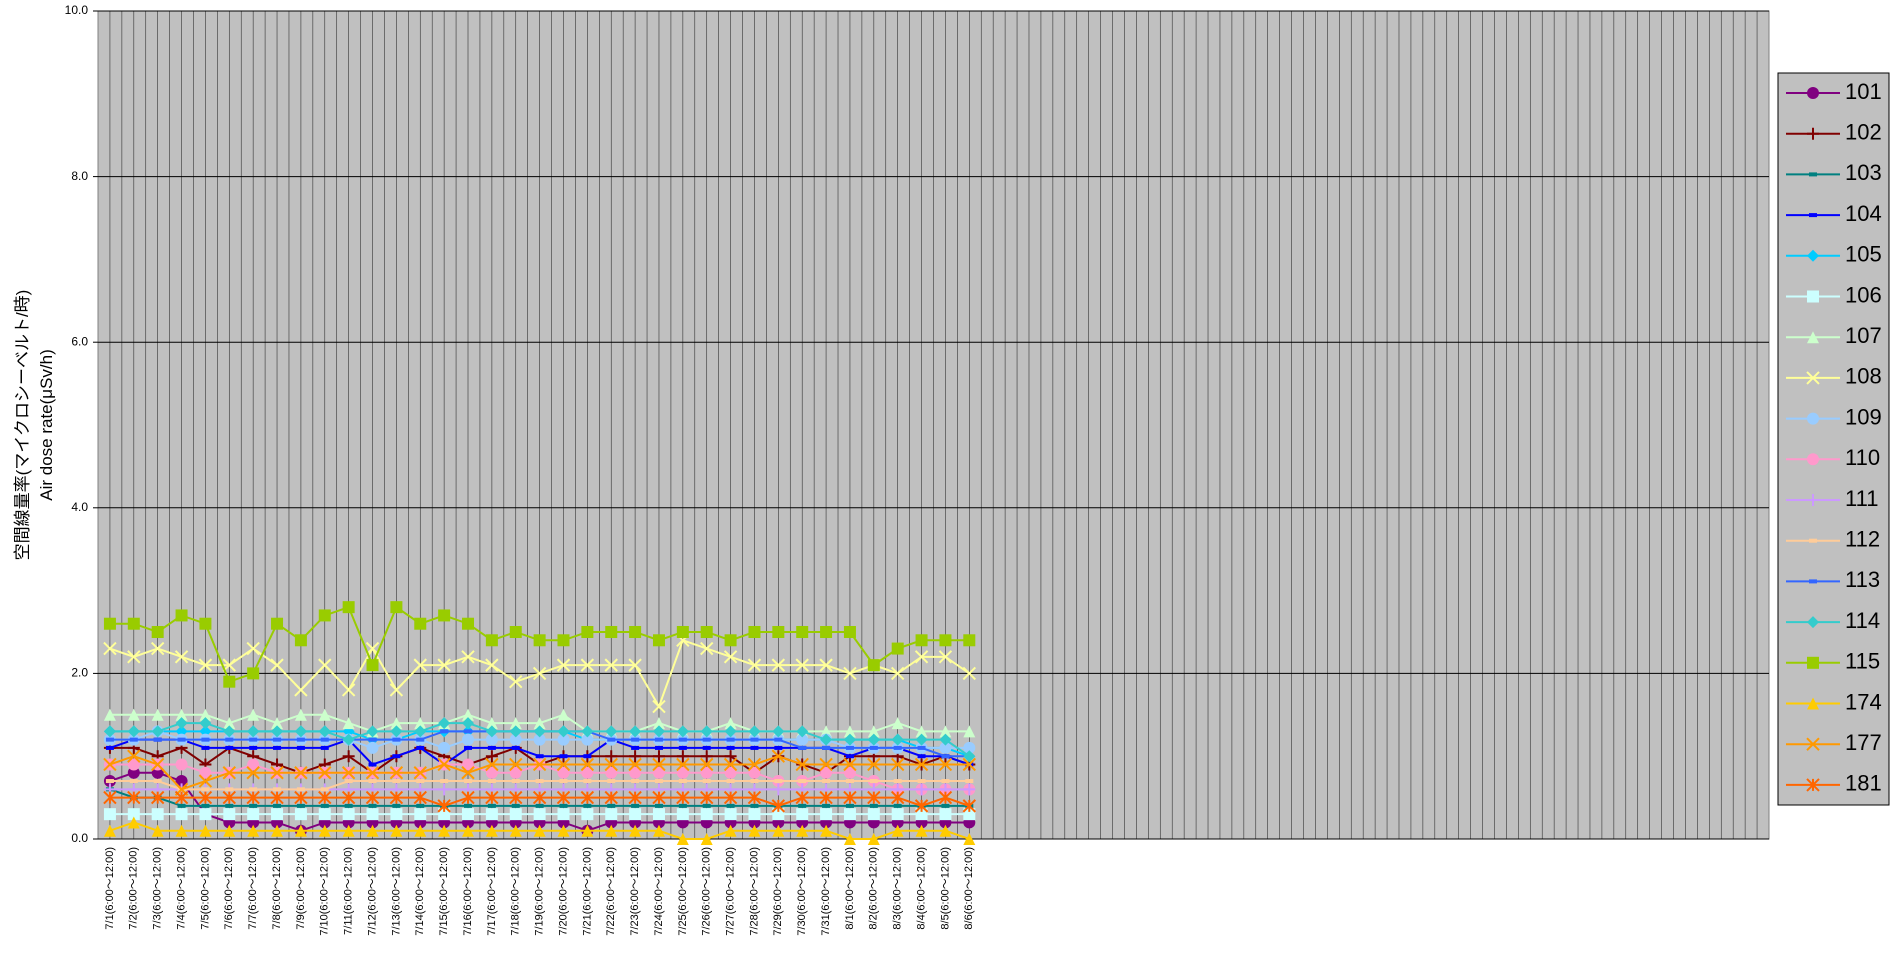 The width and height of the screenshot is (1899, 961). Describe the element at coordinates (492, 891) in the screenshot. I see `x-tick-label: 7/17(6:00～12:00)` at that location.